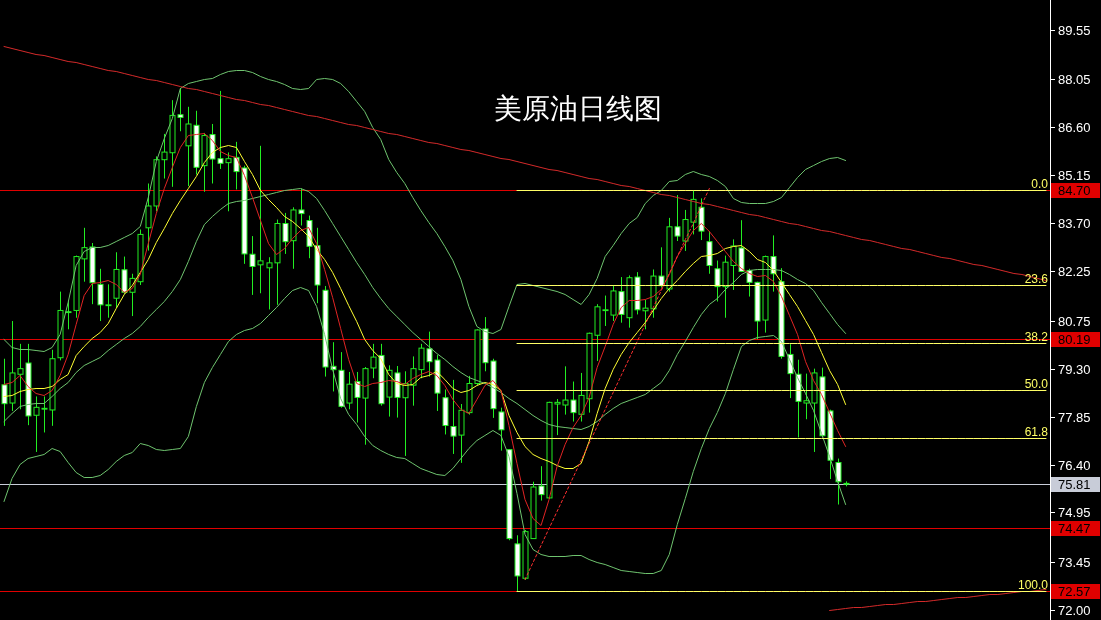 This screenshot has height=620, width=1101. What do you see at coordinates (1074, 465) in the screenshot?
I see `ytick-label: 76.40` at bounding box center [1074, 465].